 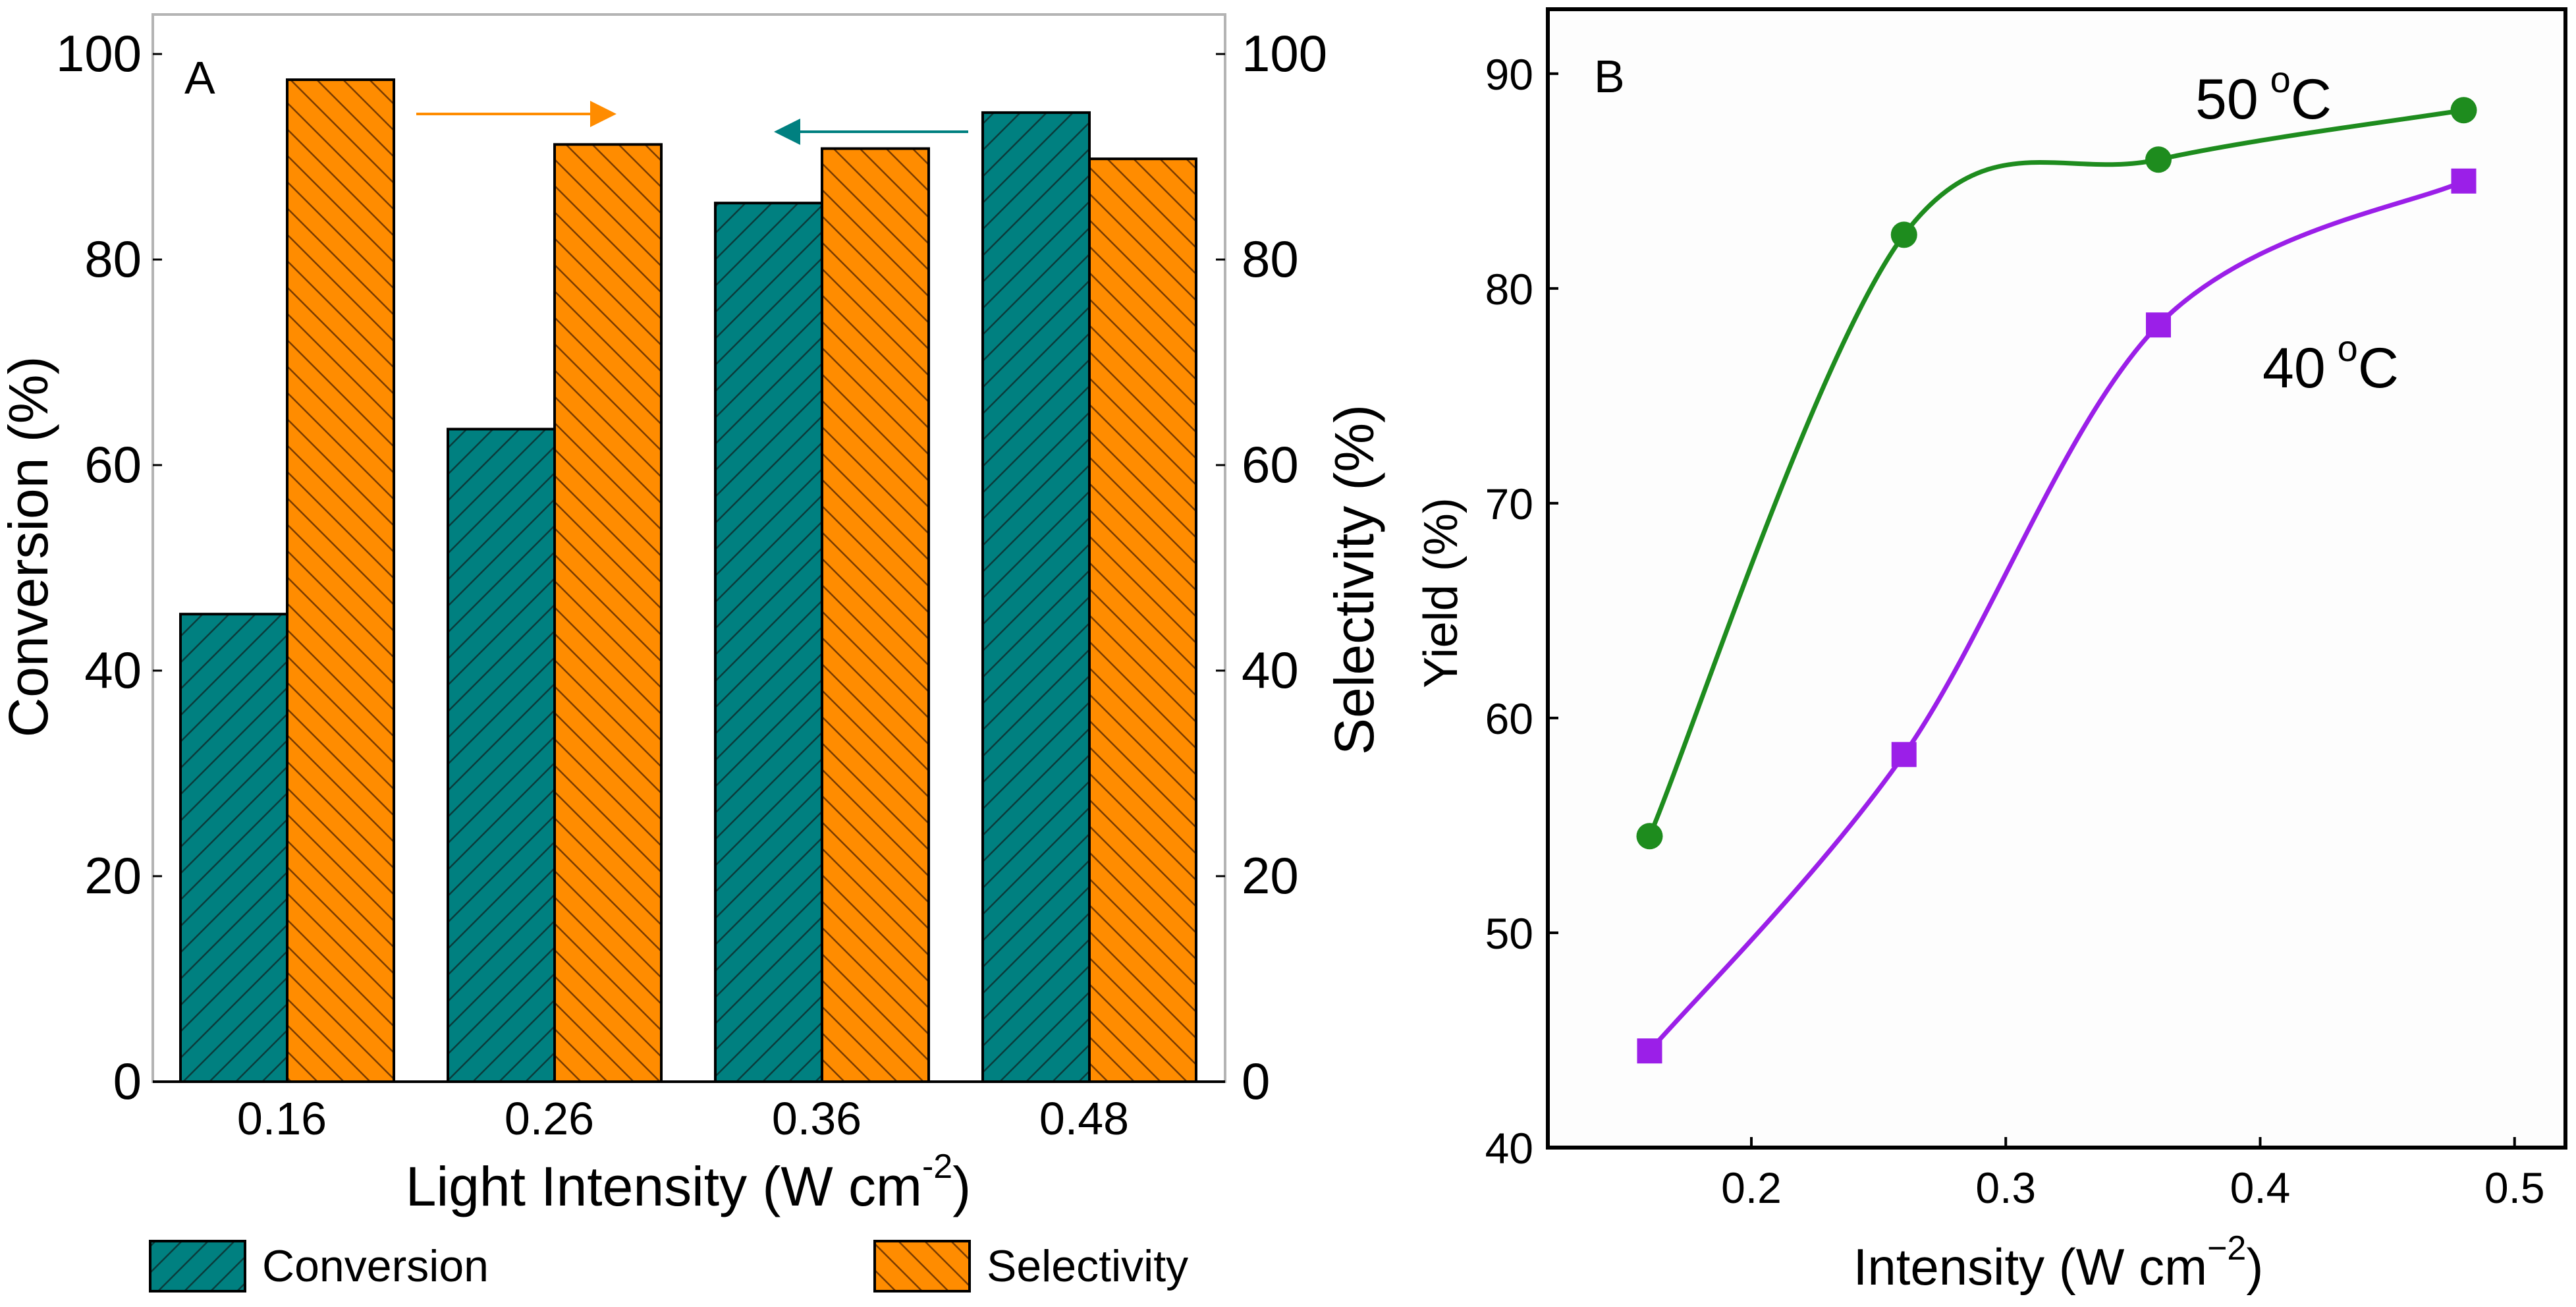 I want to click on point-40c-0.26, so click(x=1904, y=755).